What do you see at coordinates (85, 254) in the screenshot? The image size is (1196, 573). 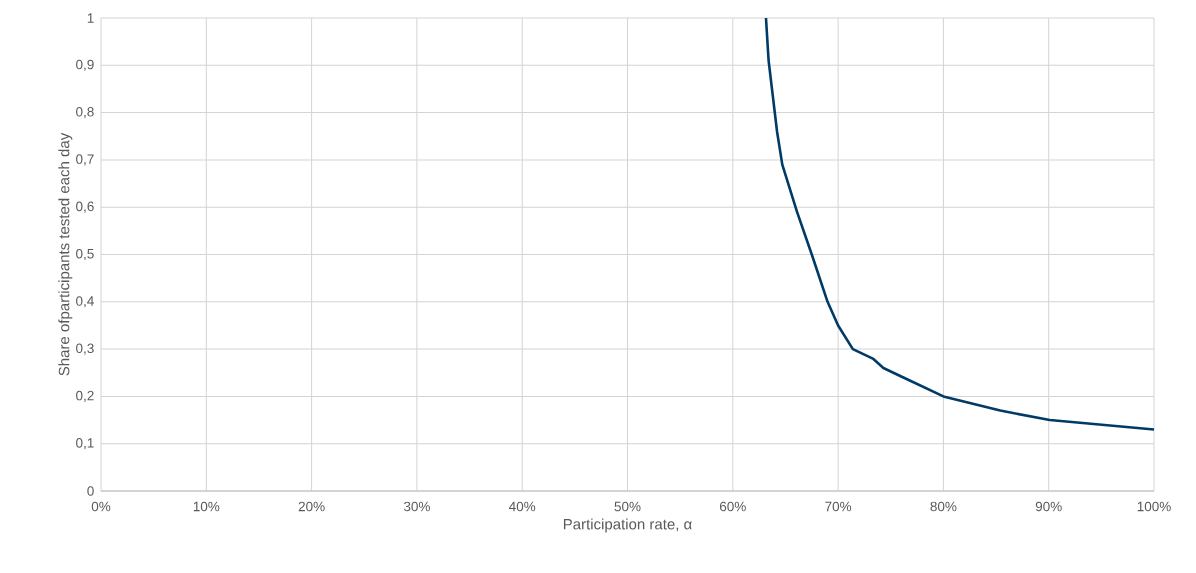 I see `y-tick-label: 0,5` at bounding box center [85, 254].